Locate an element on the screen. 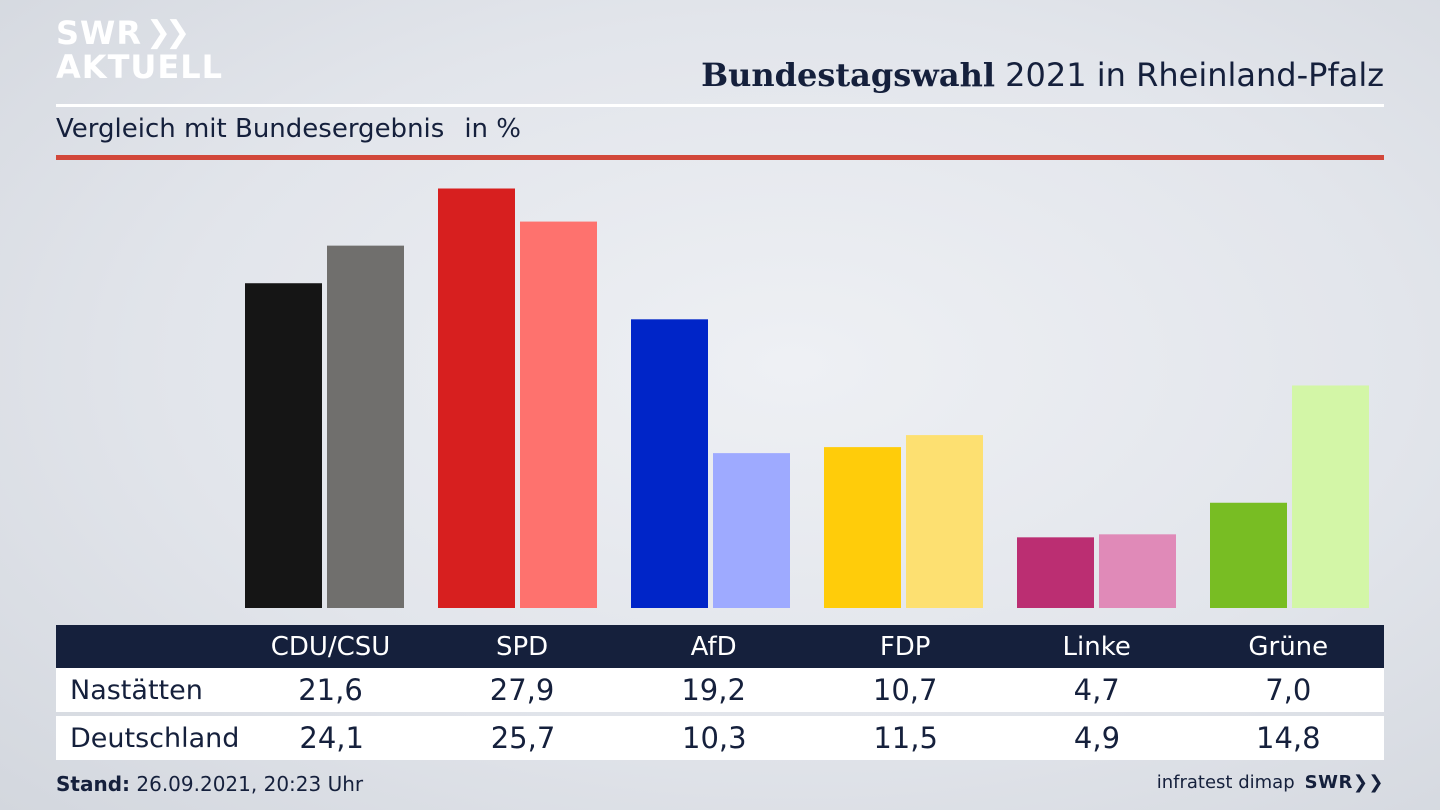  title-bold: Bundestagswahl is located at coordinates (848, 75).